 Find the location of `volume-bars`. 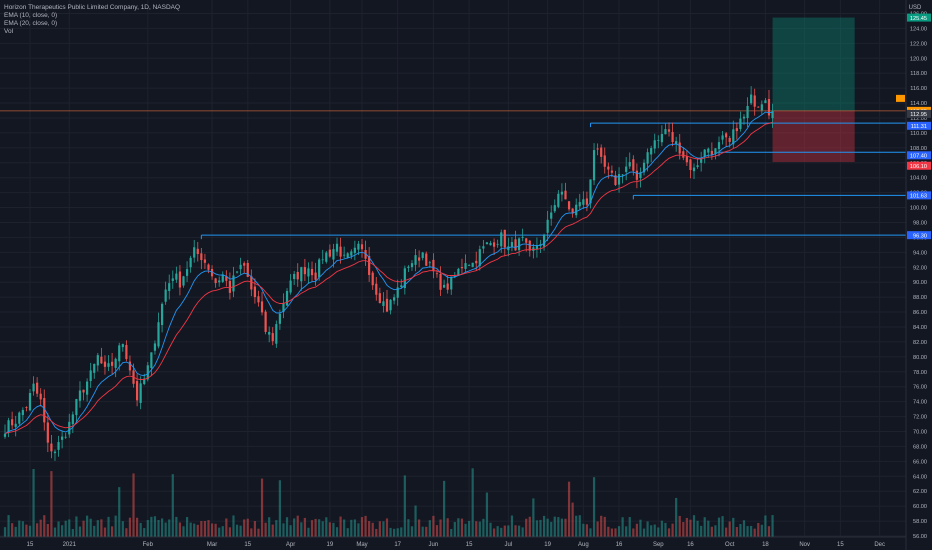

volume-bars is located at coordinates (388, 502).